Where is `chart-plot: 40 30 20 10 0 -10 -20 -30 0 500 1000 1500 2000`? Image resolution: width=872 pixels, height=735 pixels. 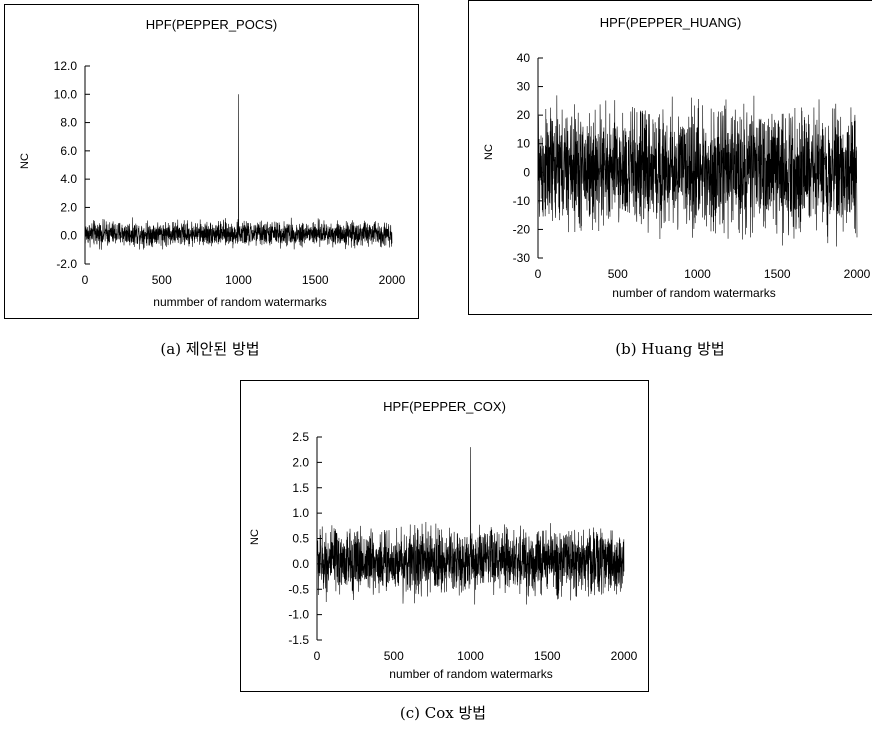 chart-plot: 40 30 20 10 0 -10 -20 -30 0 500 1000 1500 2000 is located at coordinates (692, 166).